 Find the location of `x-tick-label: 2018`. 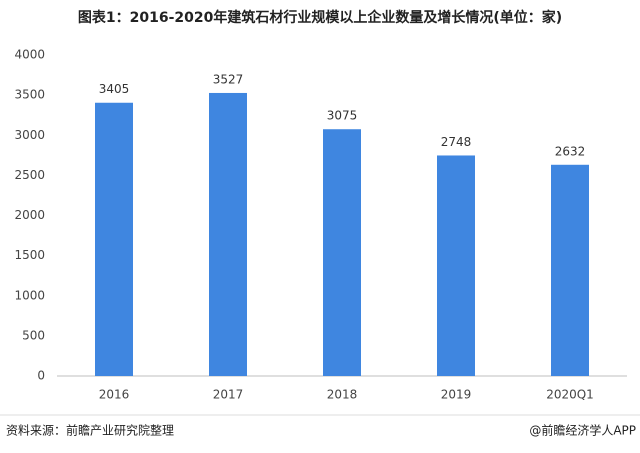

x-tick-label: 2018 is located at coordinates (342, 395).